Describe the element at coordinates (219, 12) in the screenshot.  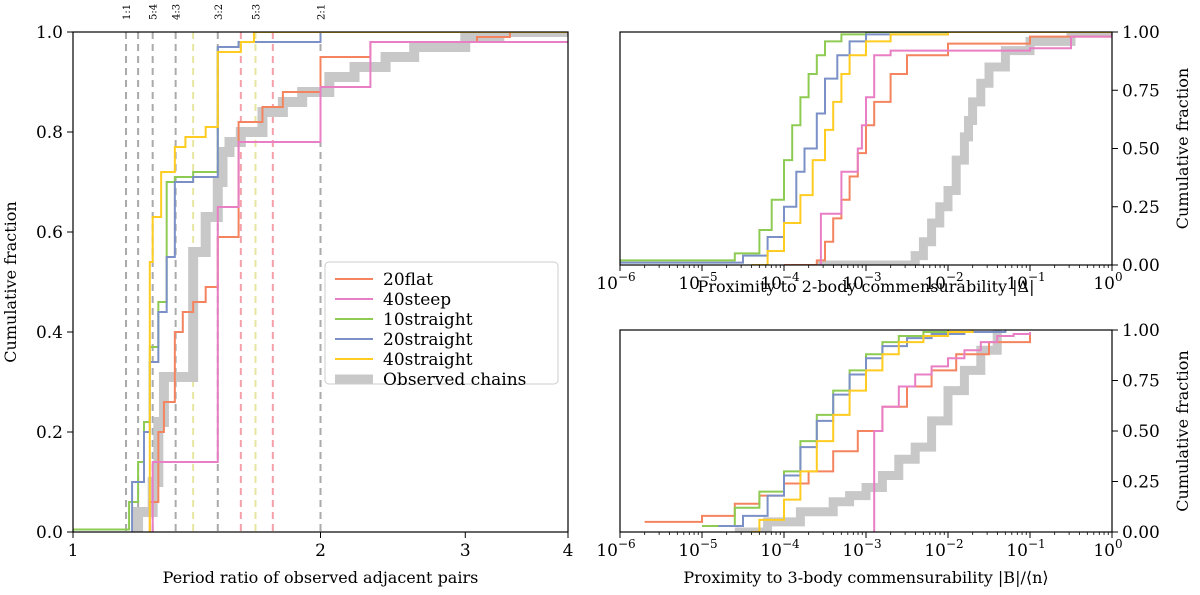
I see `resonance-label: 3:2` at that location.